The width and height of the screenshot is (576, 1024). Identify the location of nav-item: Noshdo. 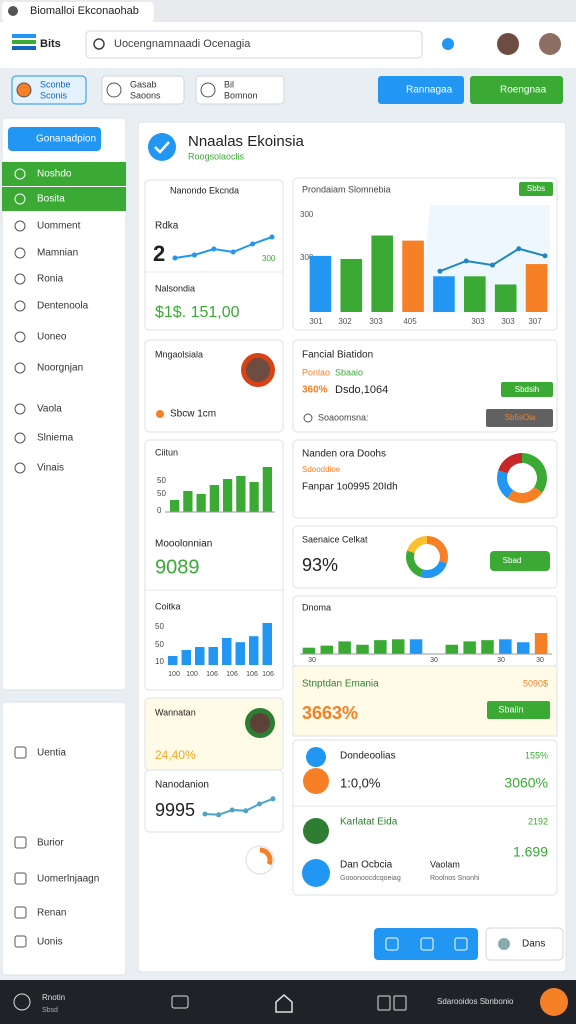
(54, 174).